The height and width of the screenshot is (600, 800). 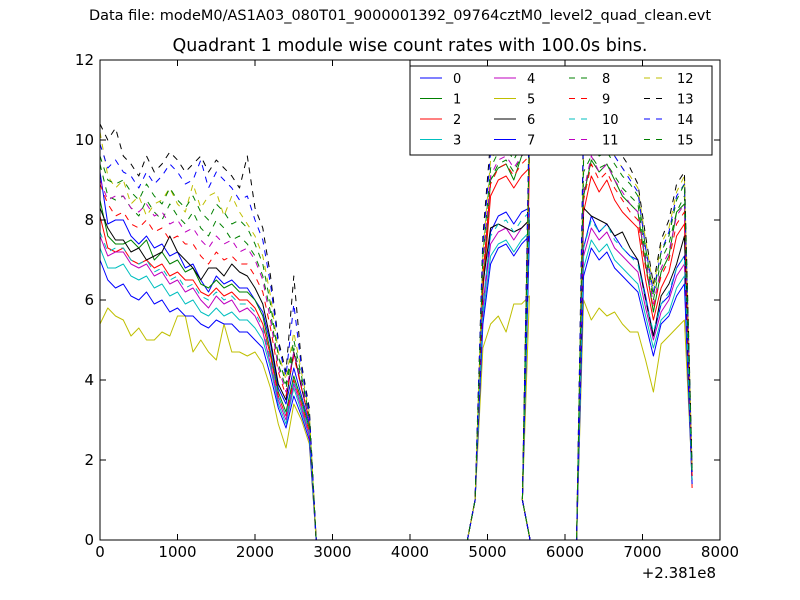 What do you see at coordinates (679, 573) in the screenshot?
I see `x-axis-offset-label: +2.381e8` at bounding box center [679, 573].